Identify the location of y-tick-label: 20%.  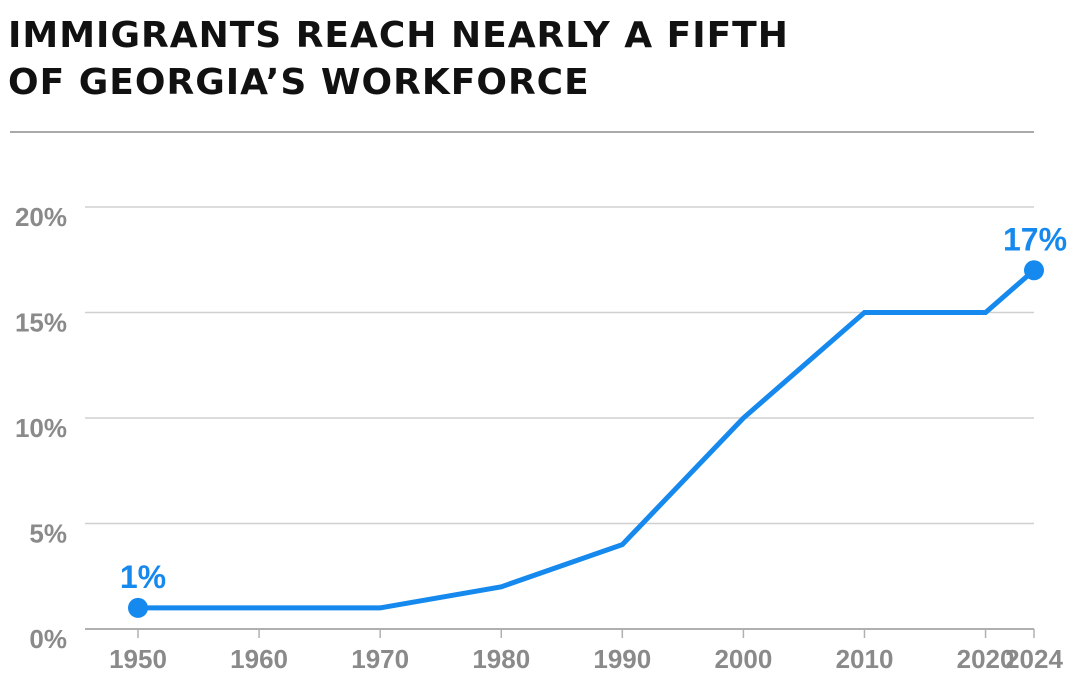
(41, 217).